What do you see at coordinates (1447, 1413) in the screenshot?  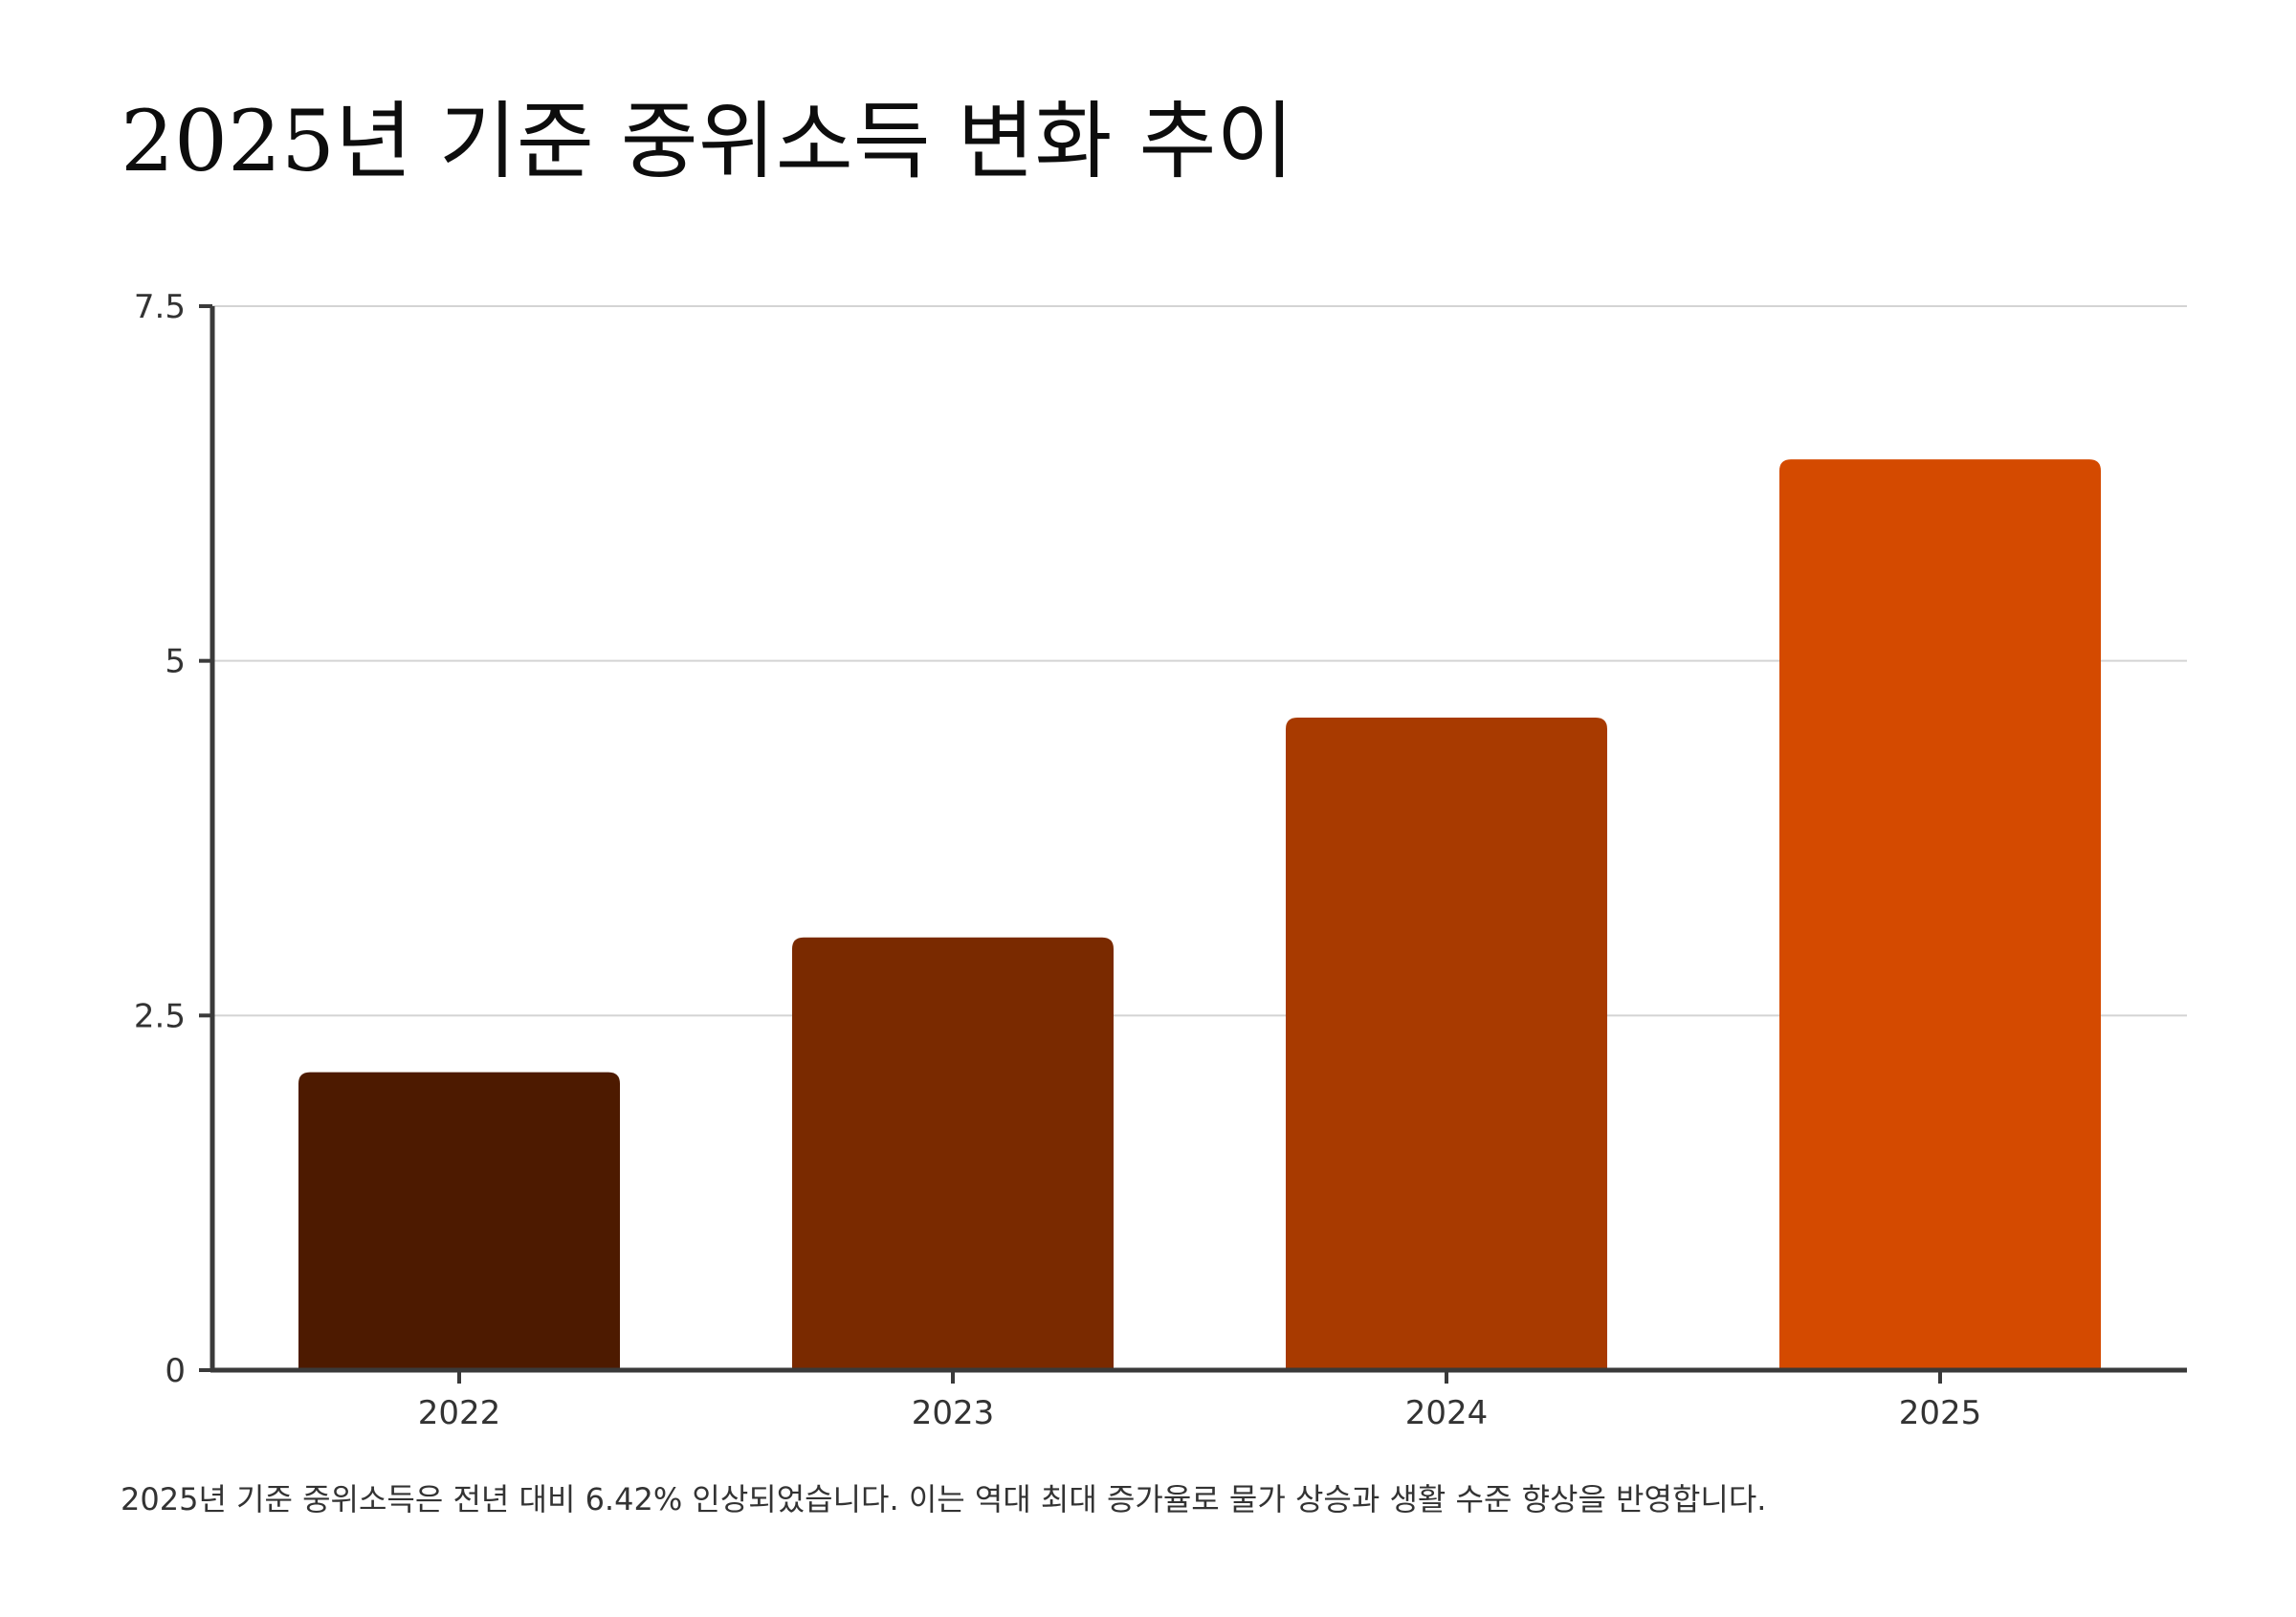 I see `x-tick-label: 2024` at bounding box center [1447, 1413].